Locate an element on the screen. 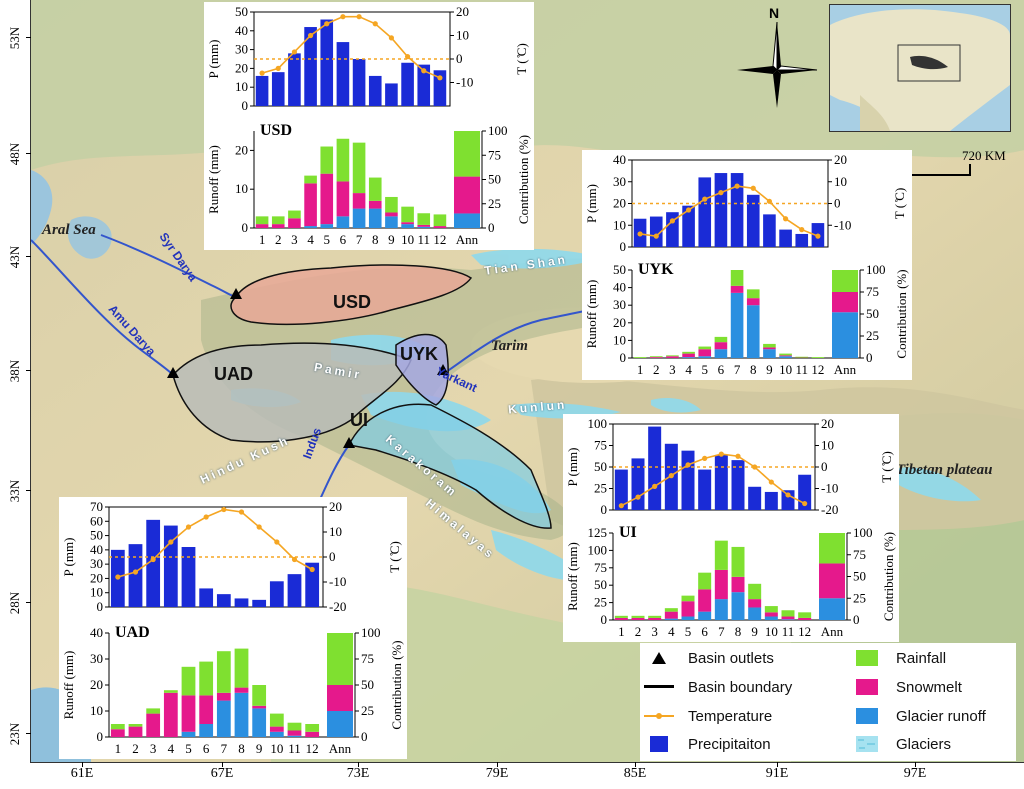 The image size is (1024, 789). outlet-ui is located at coordinates (349, 442).